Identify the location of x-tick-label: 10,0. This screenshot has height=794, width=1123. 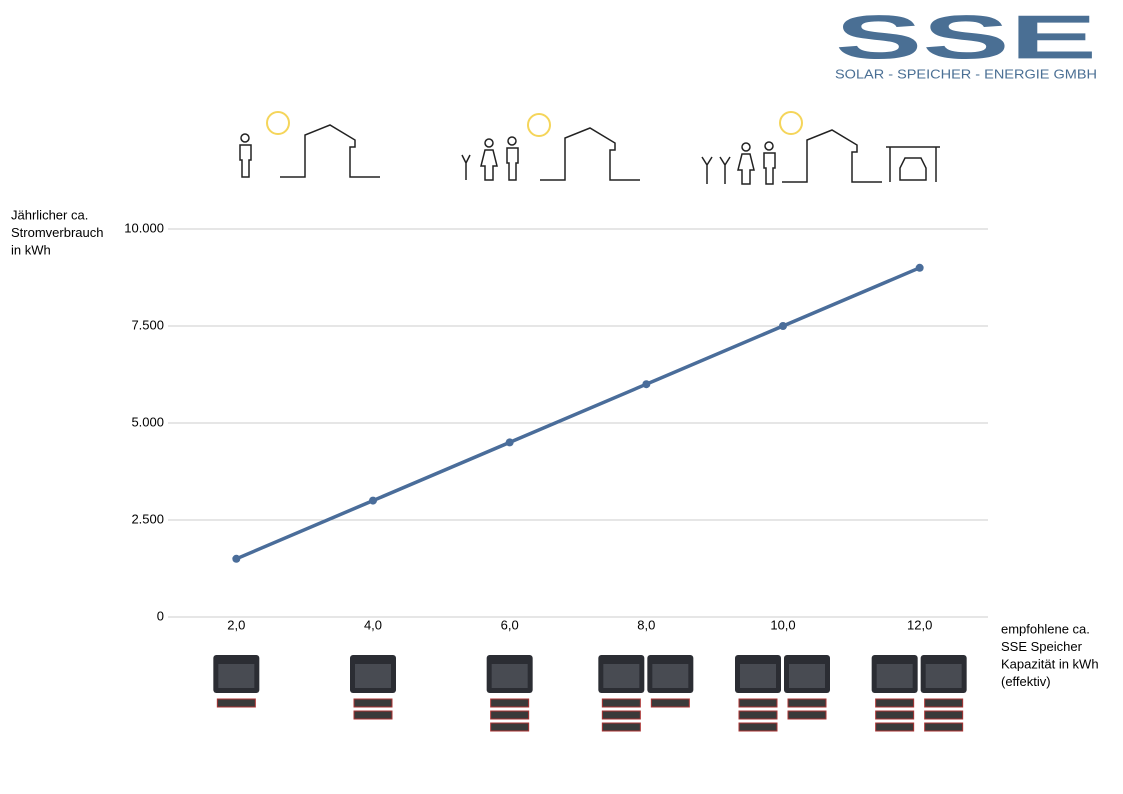
(782, 624).